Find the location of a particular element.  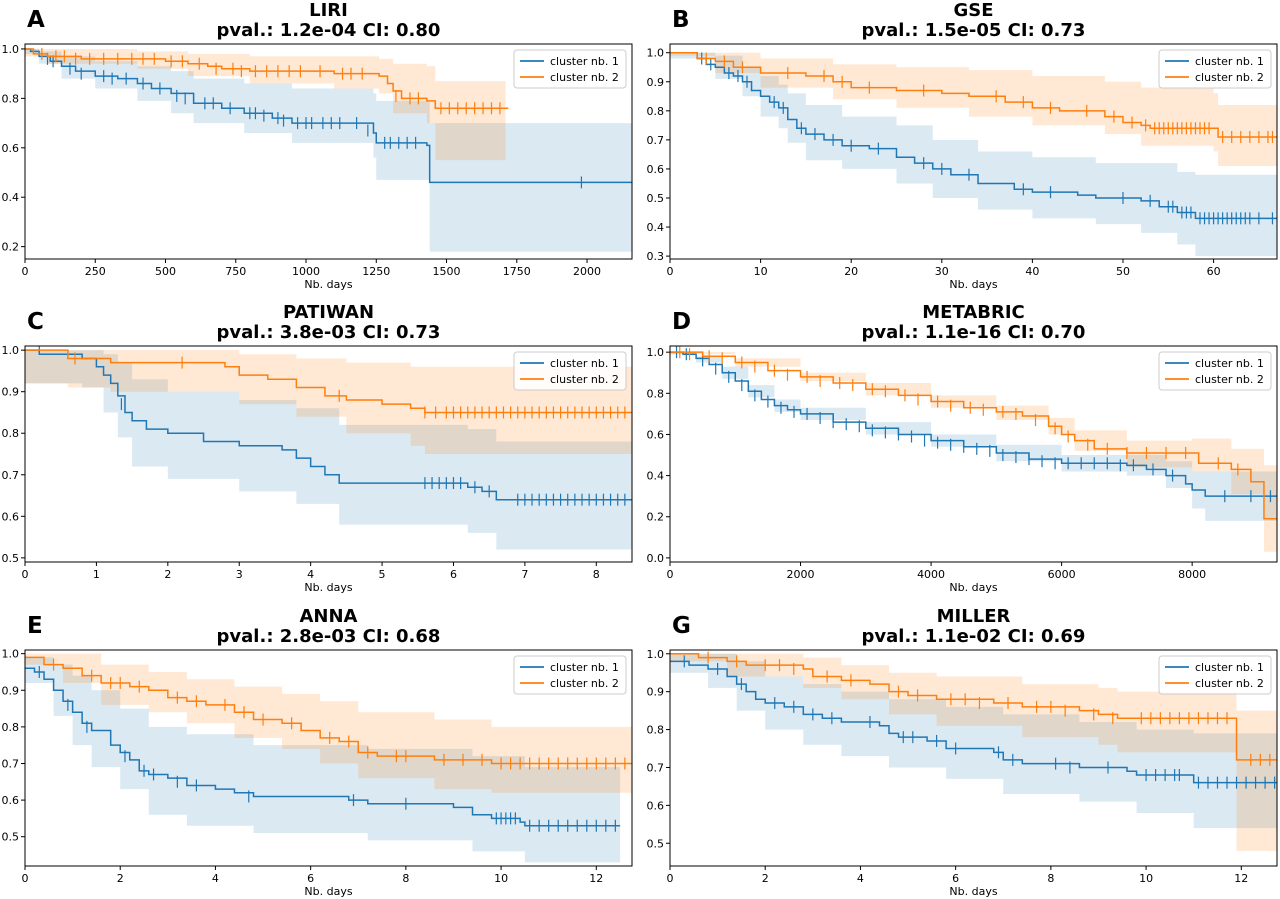

x-tick-label: 2 is located at coordinates (765, 878).